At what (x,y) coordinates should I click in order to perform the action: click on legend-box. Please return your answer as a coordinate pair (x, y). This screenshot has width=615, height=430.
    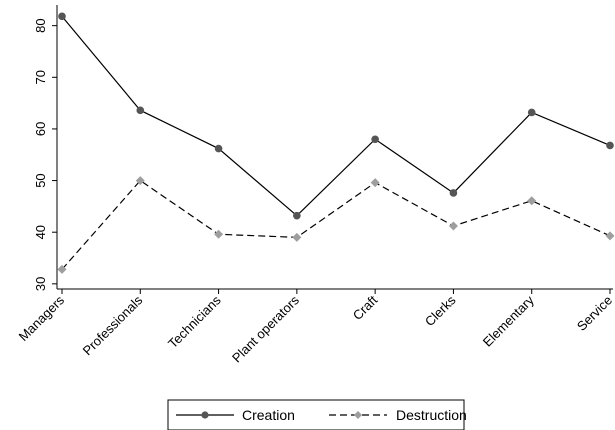
    Looking at the image, I should click on (316, 414).